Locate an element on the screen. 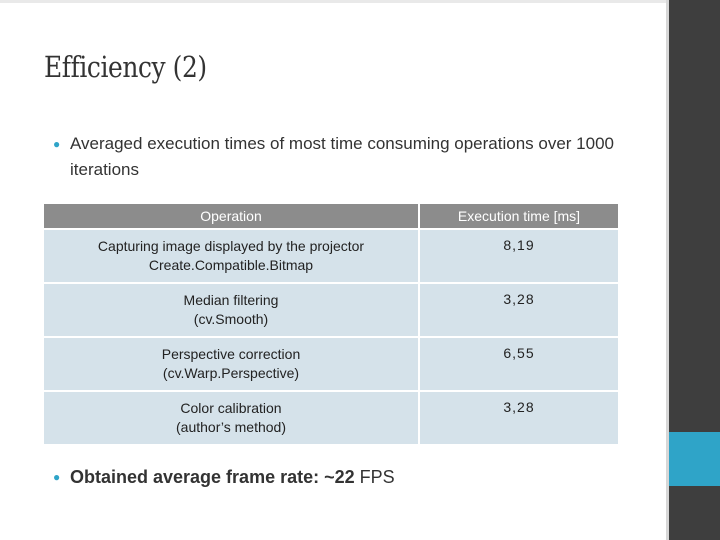 The width and height of the screenshot is (720, 540). slide-title: Efficiency (2) is located at coordinates (125, 67).